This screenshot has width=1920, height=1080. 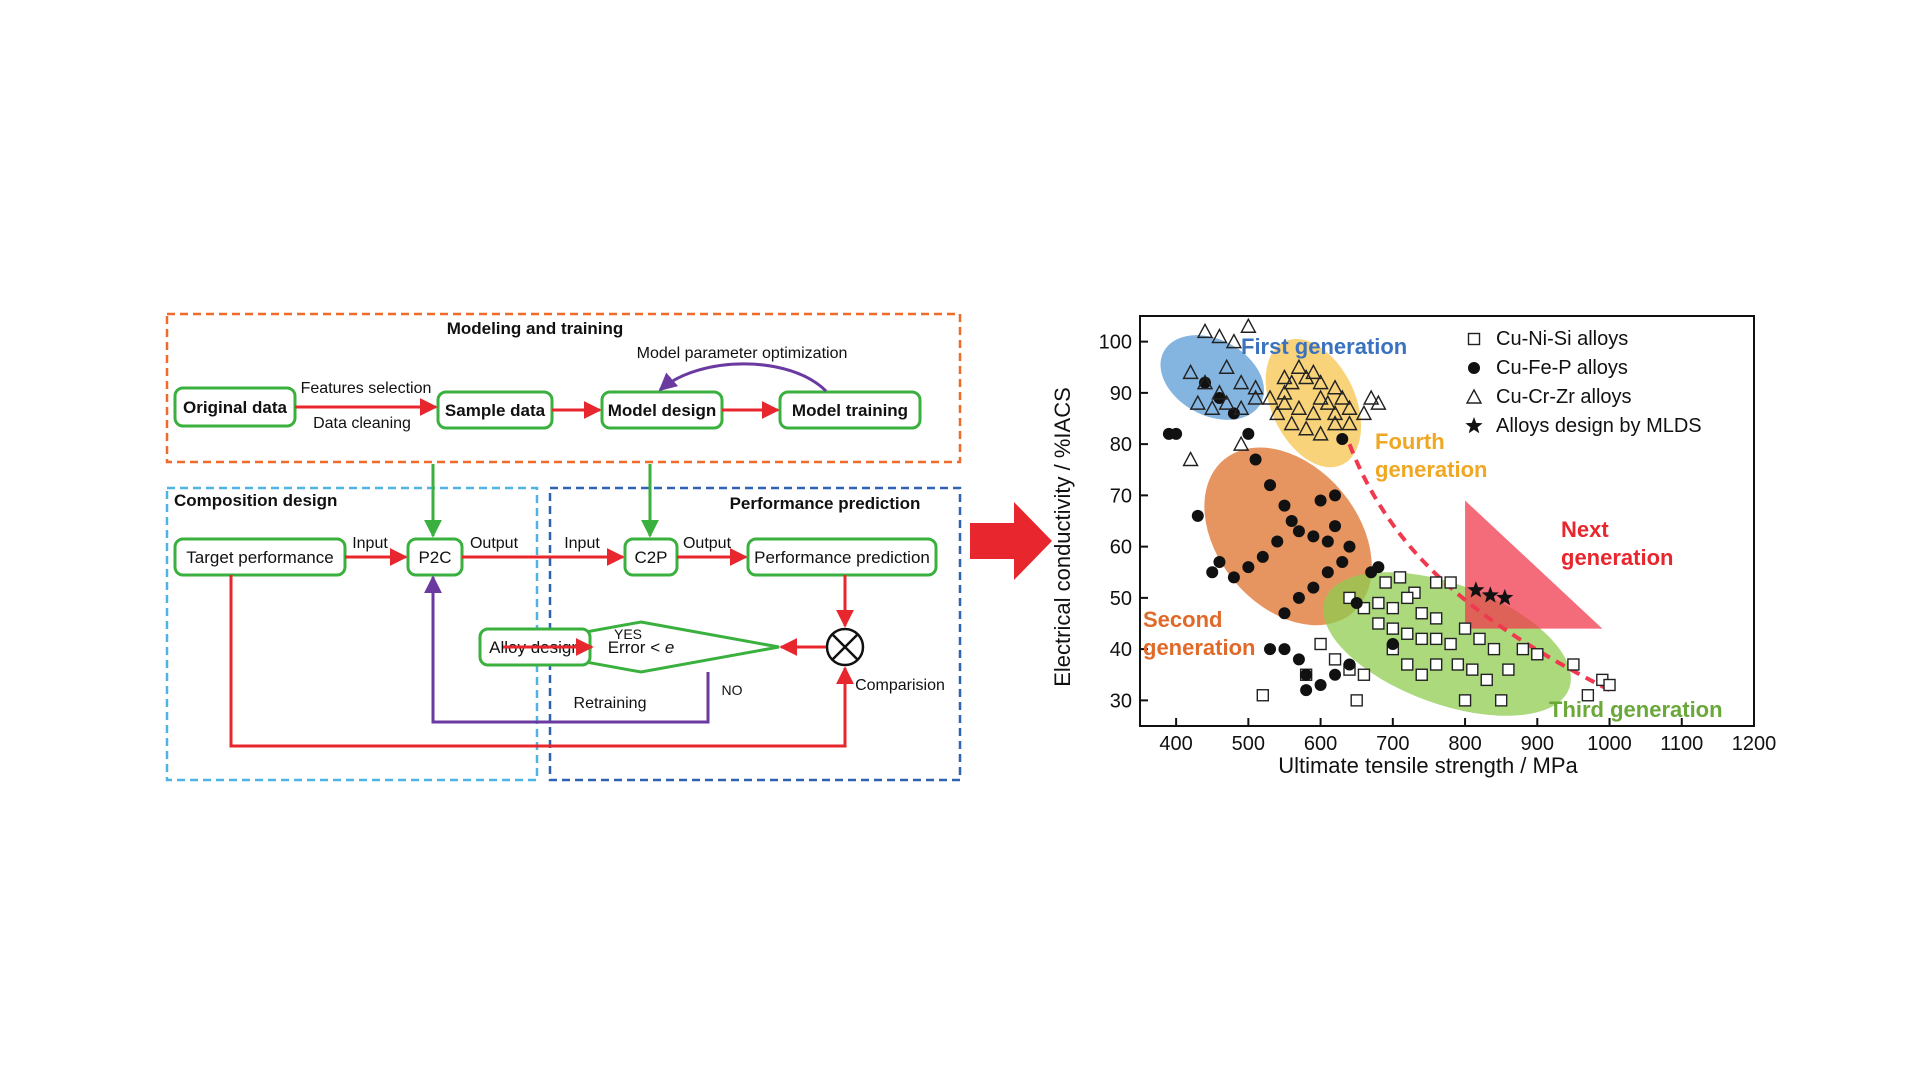 I want to click on x-tick-label: 1100, so click(x=1681, y=744).